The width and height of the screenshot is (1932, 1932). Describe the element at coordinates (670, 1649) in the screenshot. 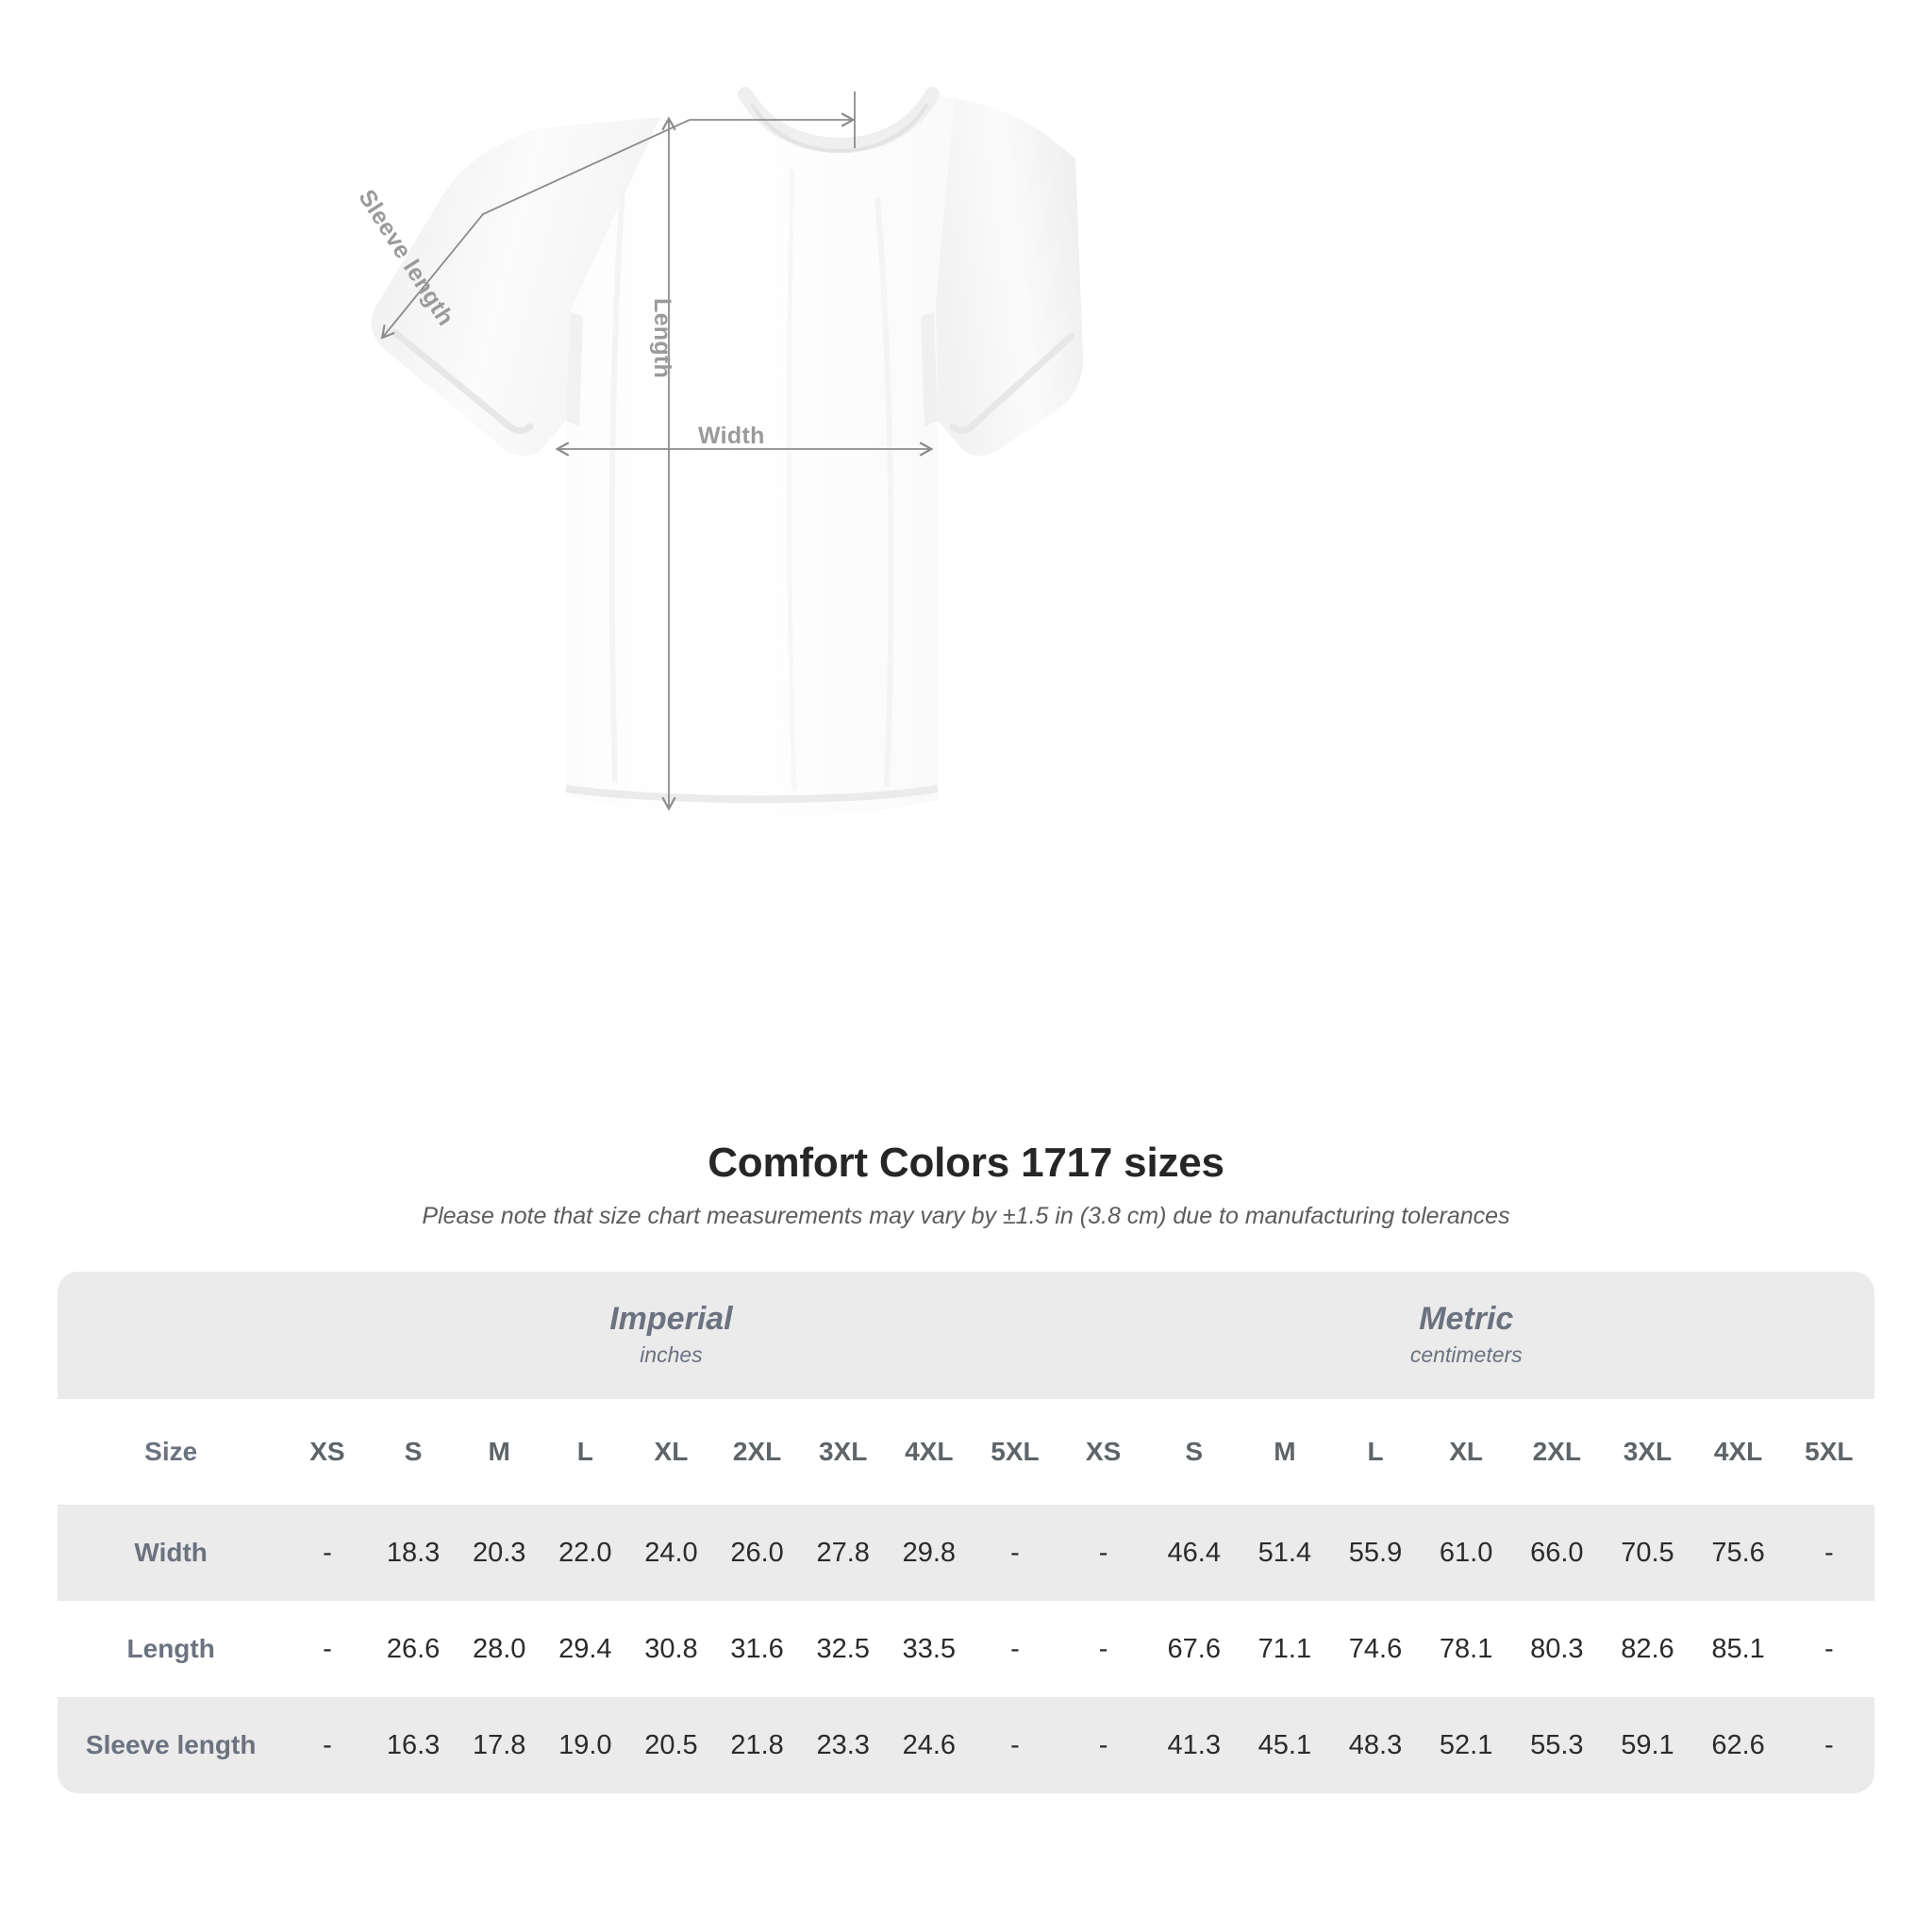

I see `cell-length-imperial-xl: 30.8` at that location.